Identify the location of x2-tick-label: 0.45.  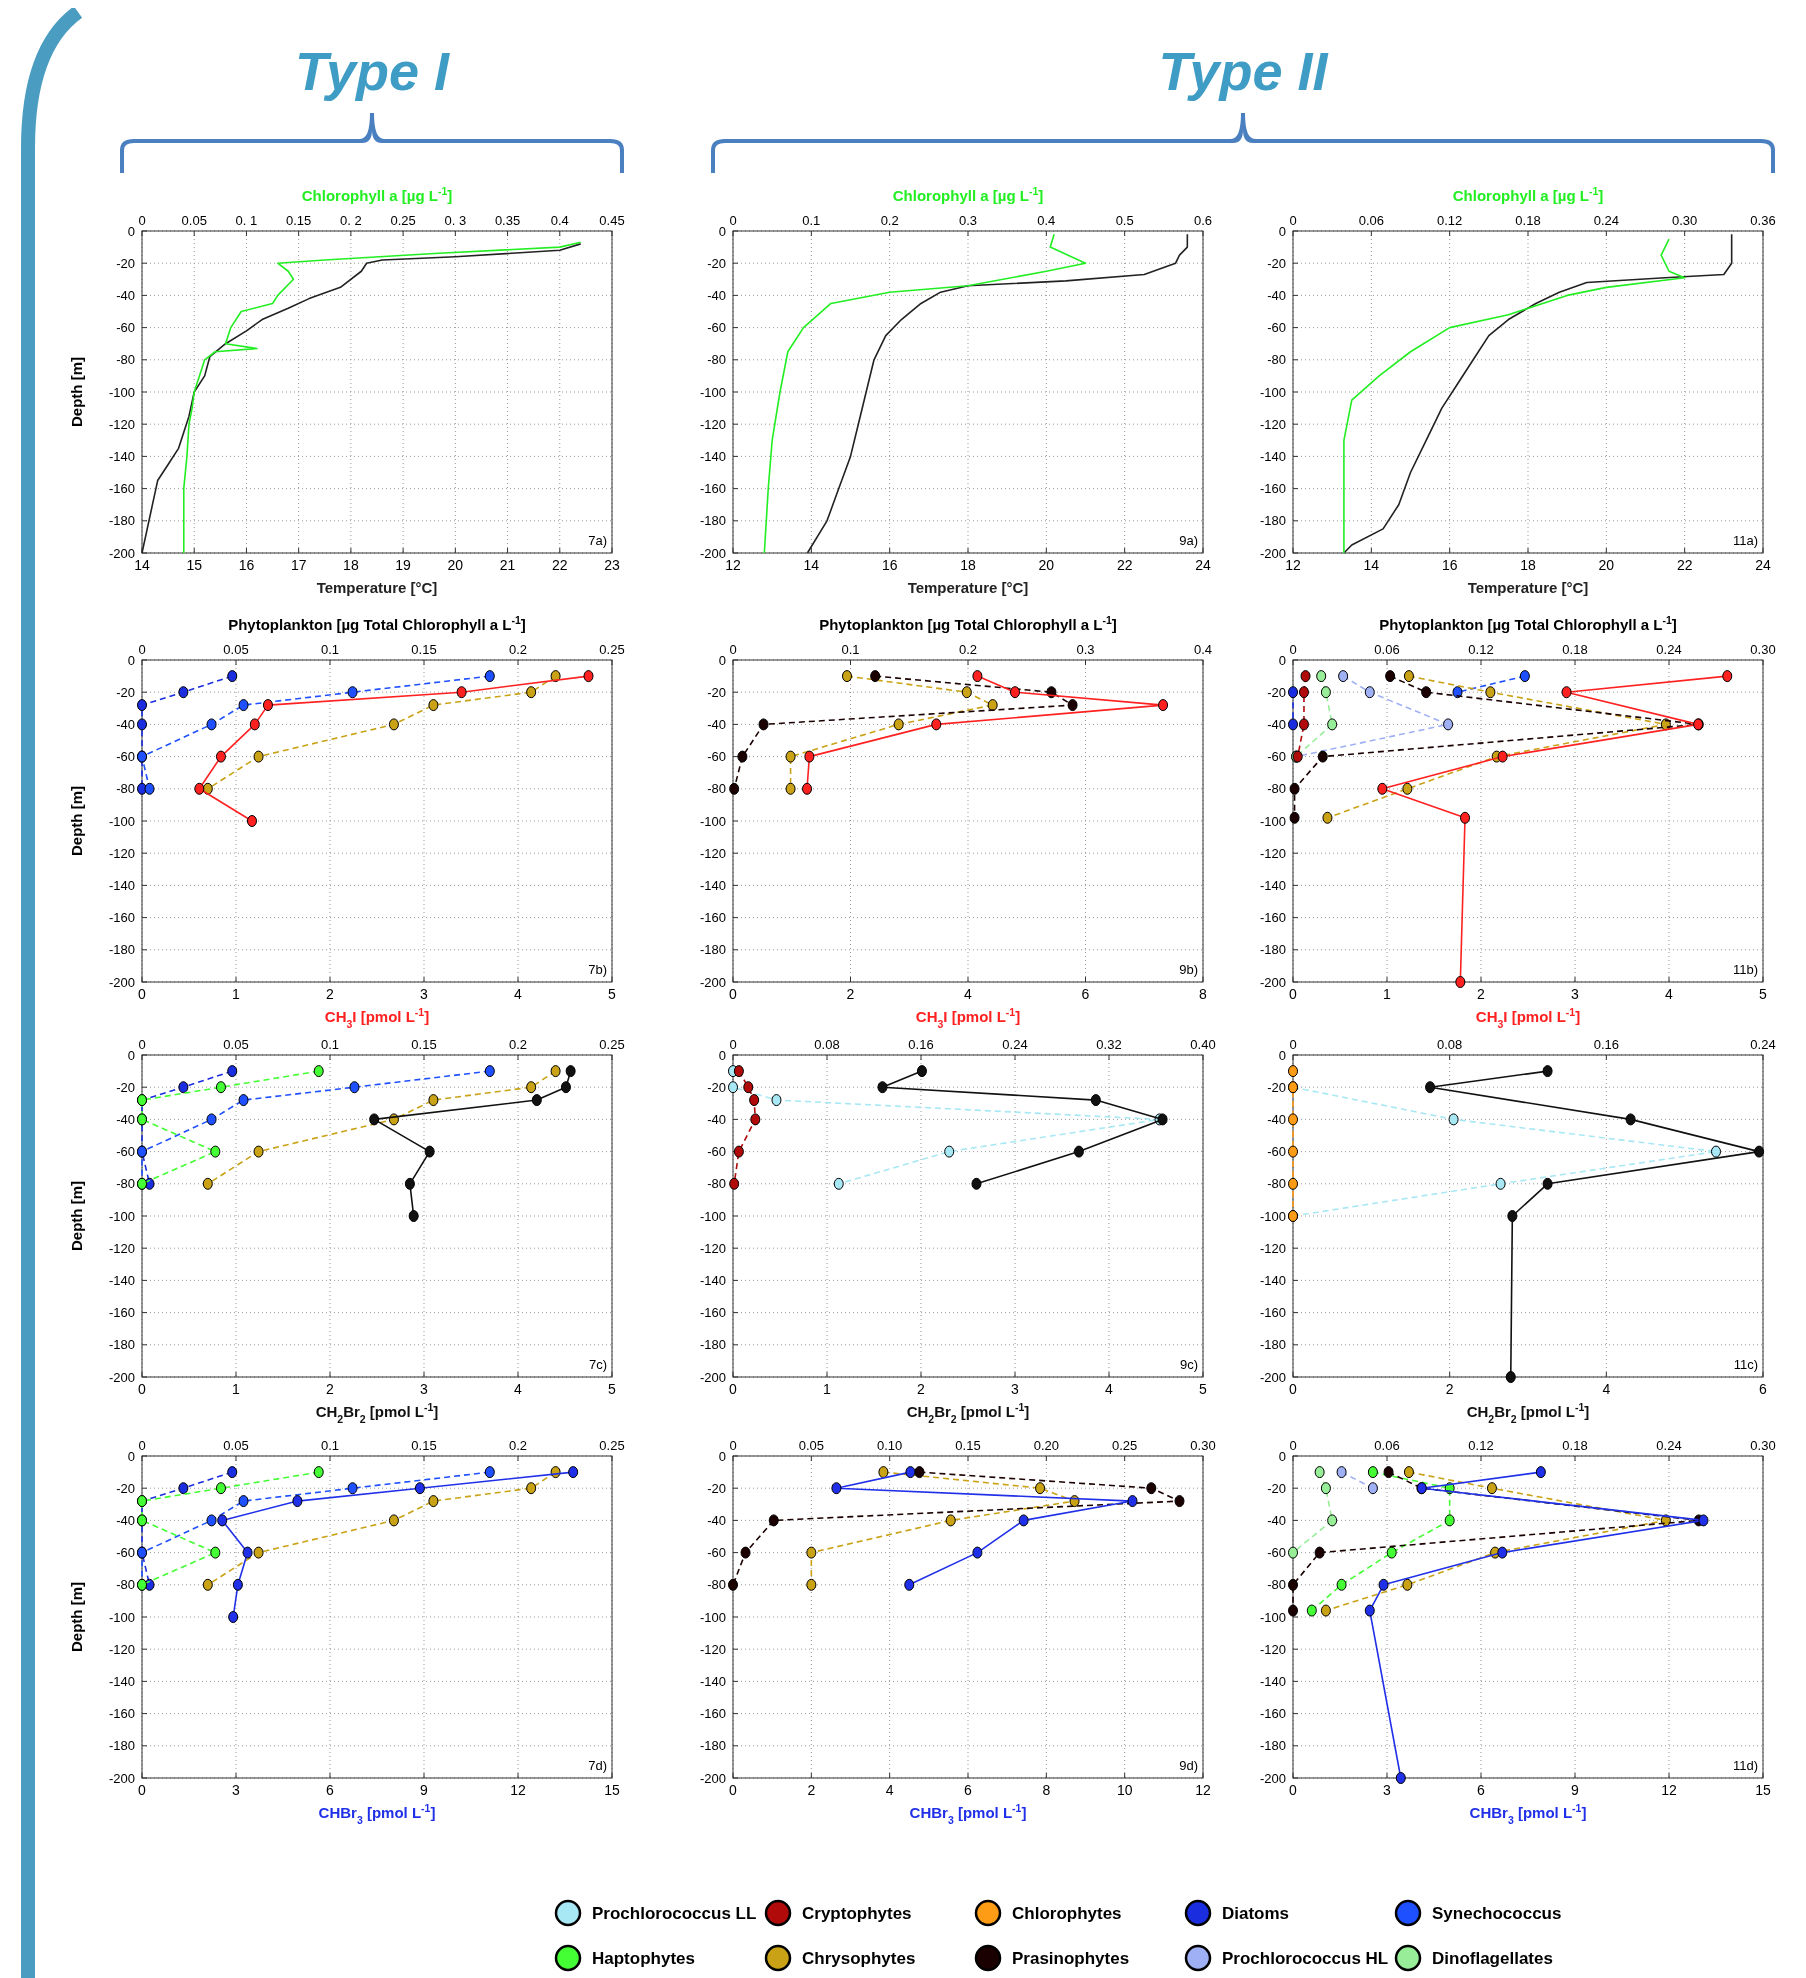
(612, 220).